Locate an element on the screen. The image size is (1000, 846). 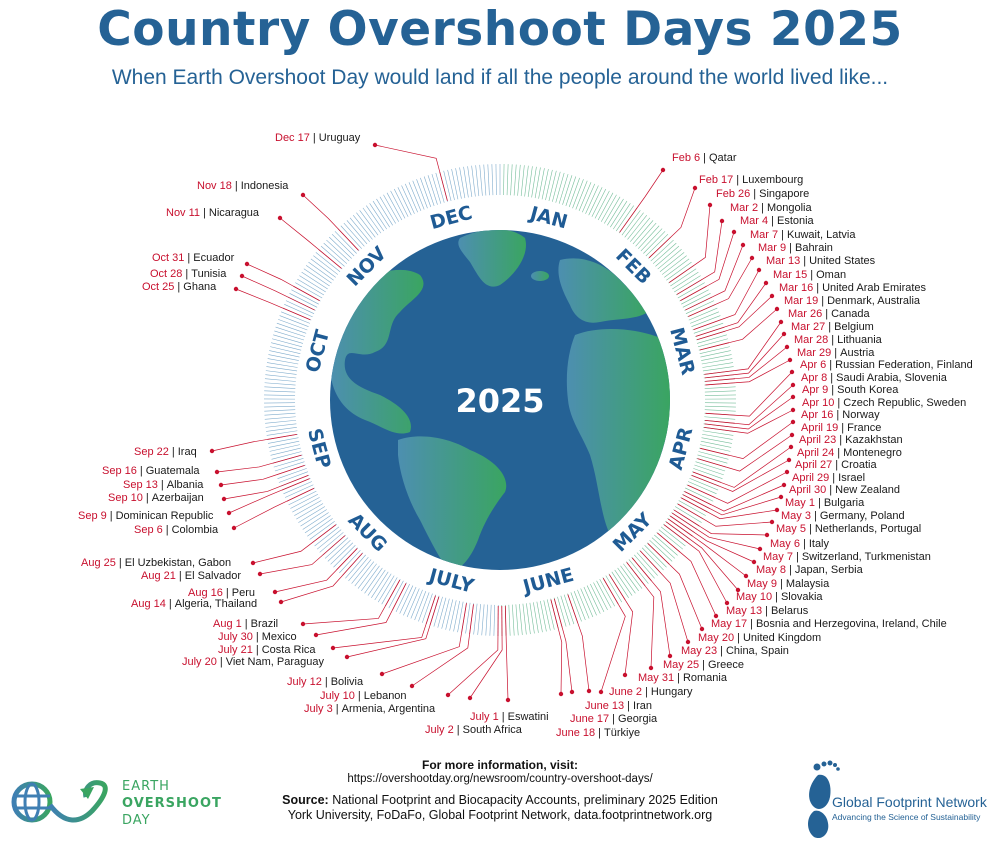
overshoot-date: July 10 is located at coordinates (337, 696).